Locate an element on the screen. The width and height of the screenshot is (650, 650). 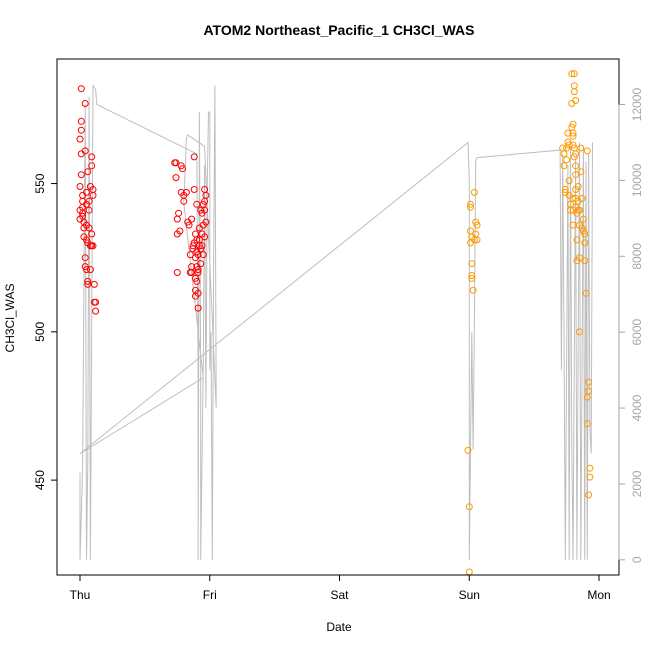
y2-axis: 0 2000 4000 6000 8000 10000 12000 is located at coordinates (631, 325).